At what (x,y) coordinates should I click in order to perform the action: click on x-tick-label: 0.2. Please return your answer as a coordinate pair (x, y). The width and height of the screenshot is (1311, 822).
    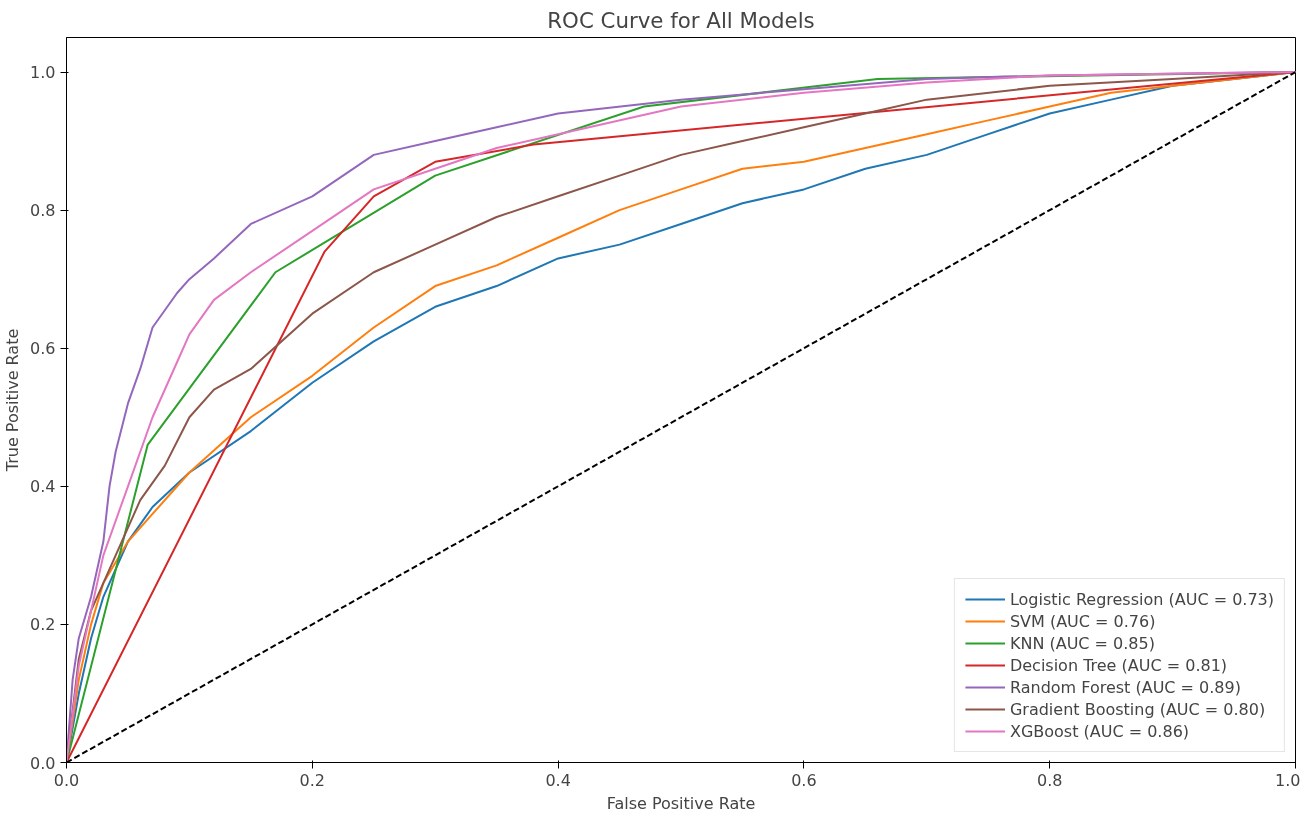
    Looking at the image, I should click on (312, 780).